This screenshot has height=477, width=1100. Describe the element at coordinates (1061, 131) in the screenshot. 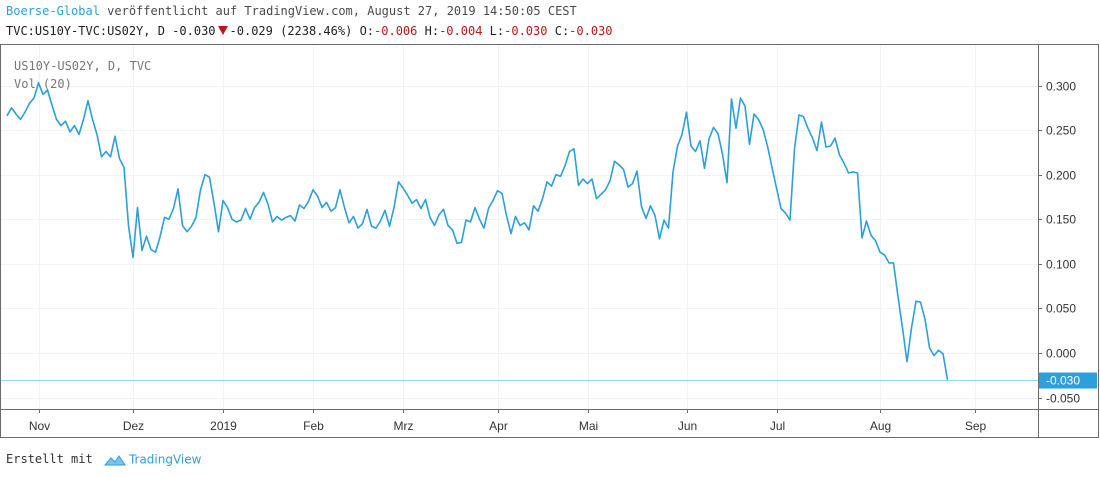

I see `y-tick-label: 0.250` at that location.